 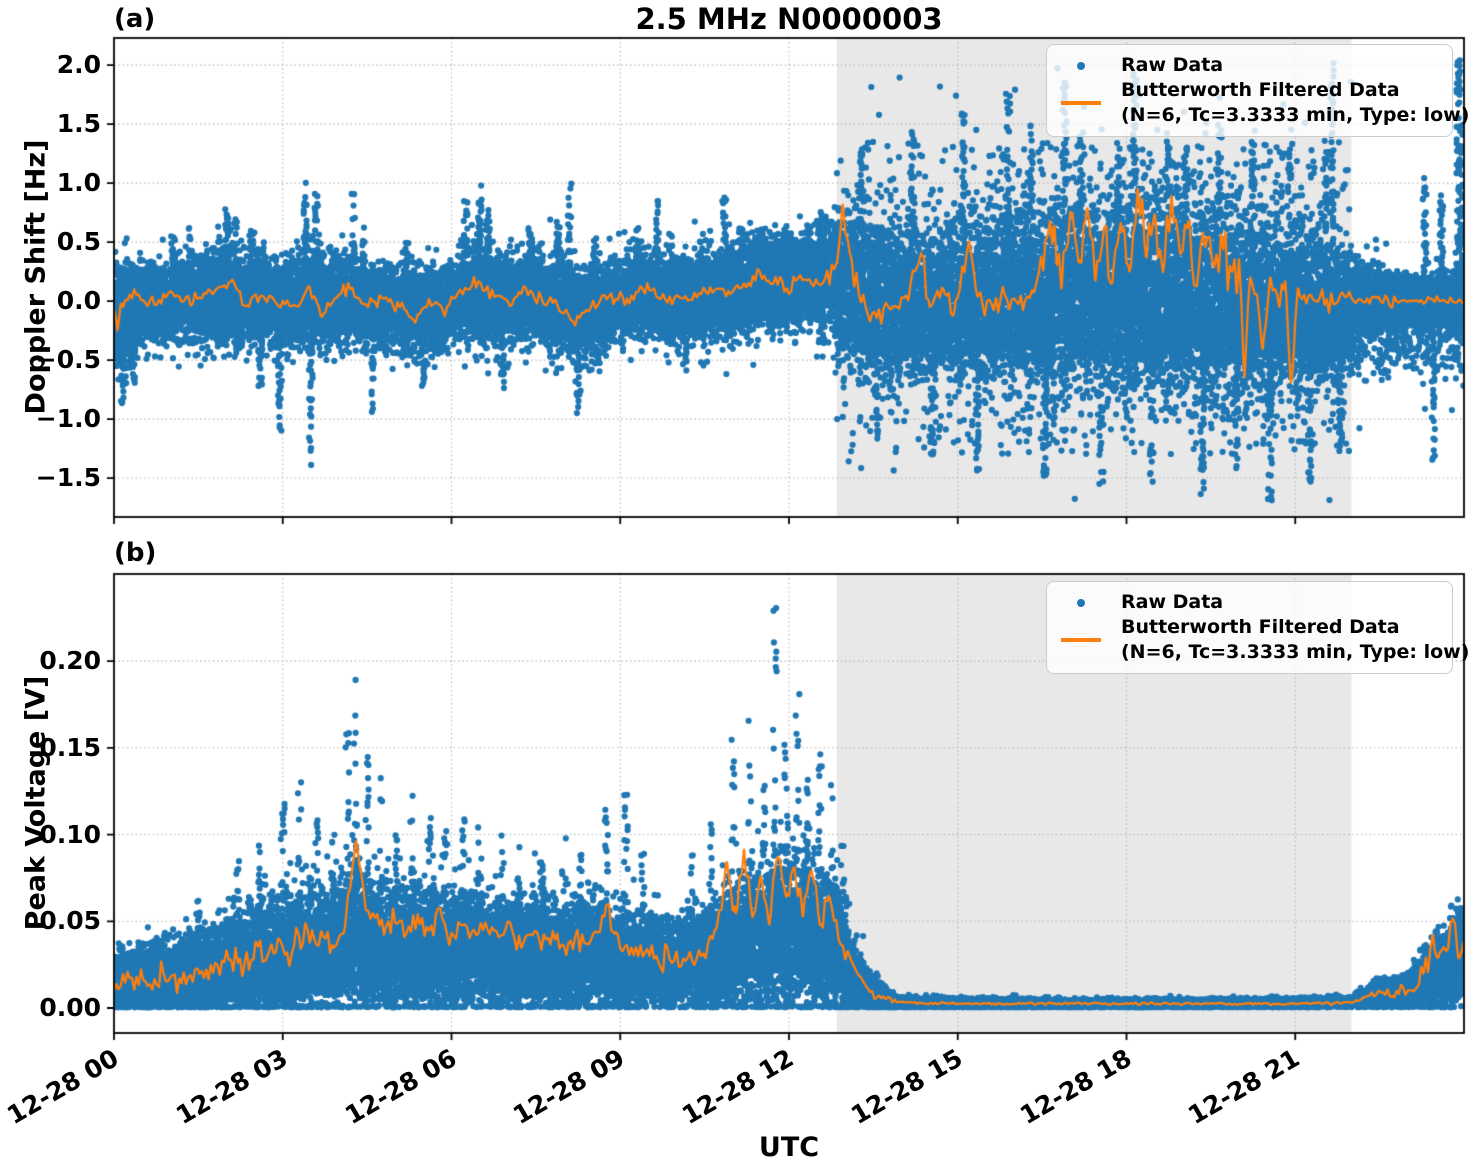 What do you see at coordinates (68, 360) in the screenshot?
I see `y-tick-label: −0.5` at bounding box center [68, 360].